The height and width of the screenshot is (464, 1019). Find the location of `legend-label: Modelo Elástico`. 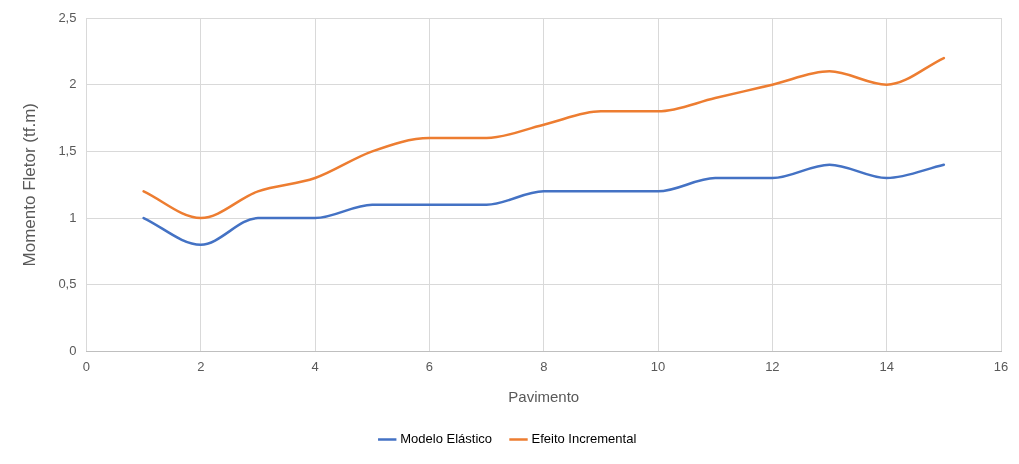

legend-label: Modelo Elástico is located at coordinates (446, 439).